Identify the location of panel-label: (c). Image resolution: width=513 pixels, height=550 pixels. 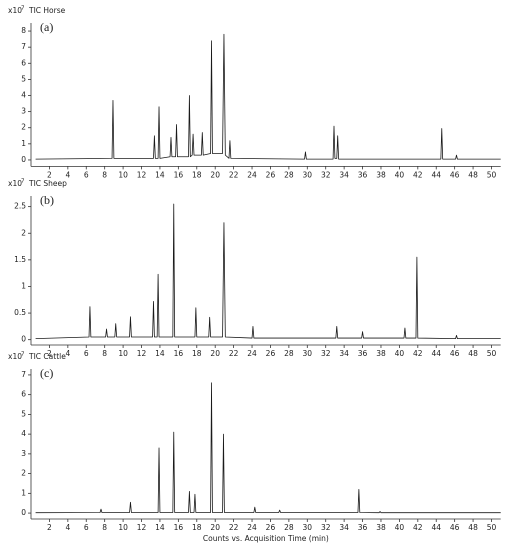
(46, 373).